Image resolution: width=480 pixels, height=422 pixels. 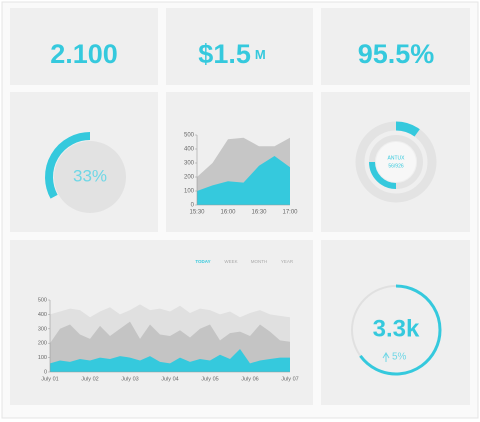 What do you see at coordinates (230, 261) in the screenshot?
I see `tab: WEEK` at bounding box center [230, 261].